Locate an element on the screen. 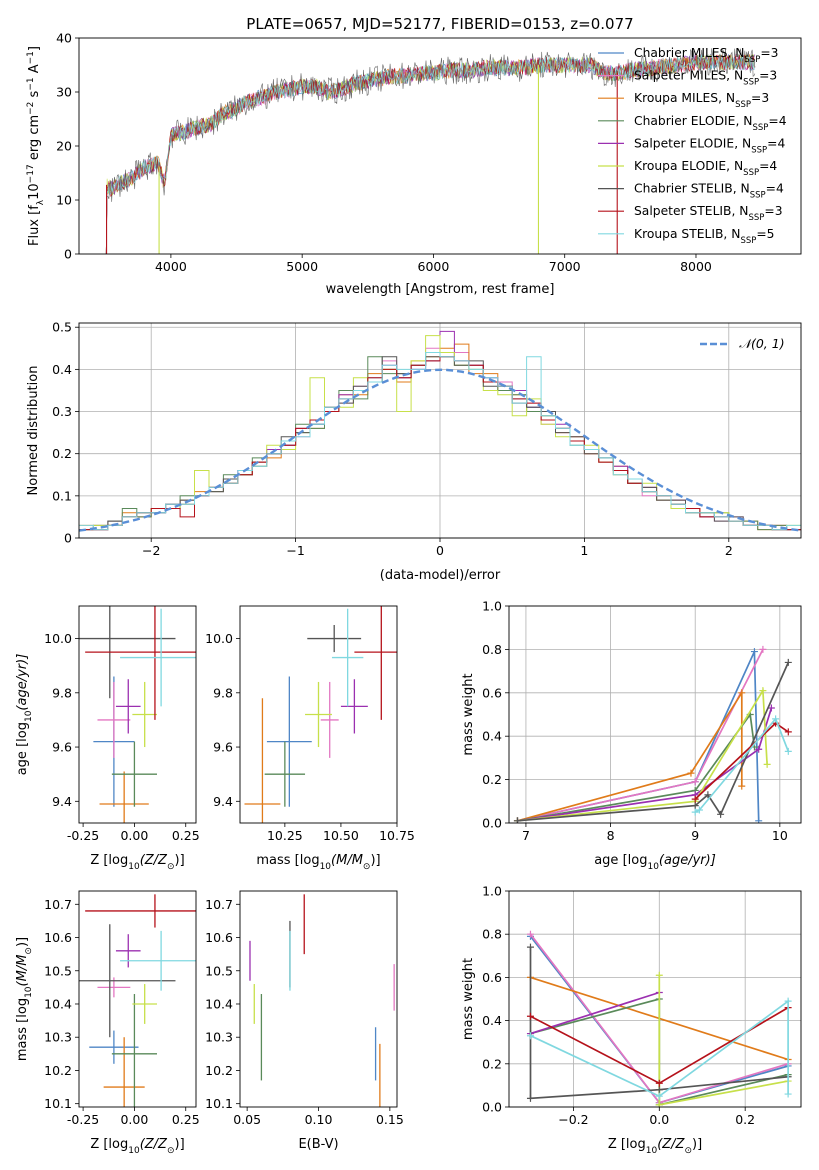  y-tick-label: 9.6 is located at coordinates (223, 747).